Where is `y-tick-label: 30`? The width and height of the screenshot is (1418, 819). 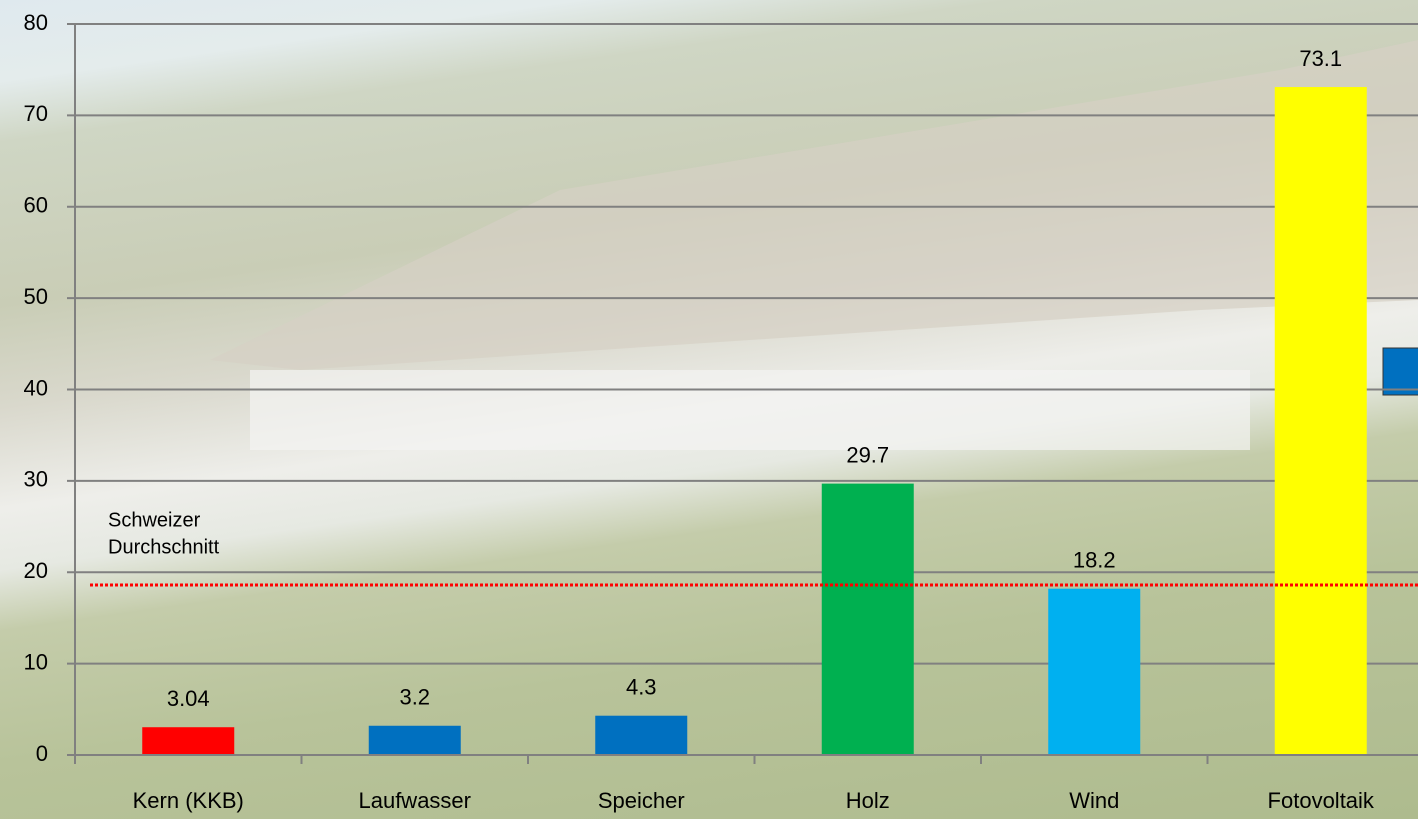 y-tick-label: 30 is located at coordinates (36, 479).